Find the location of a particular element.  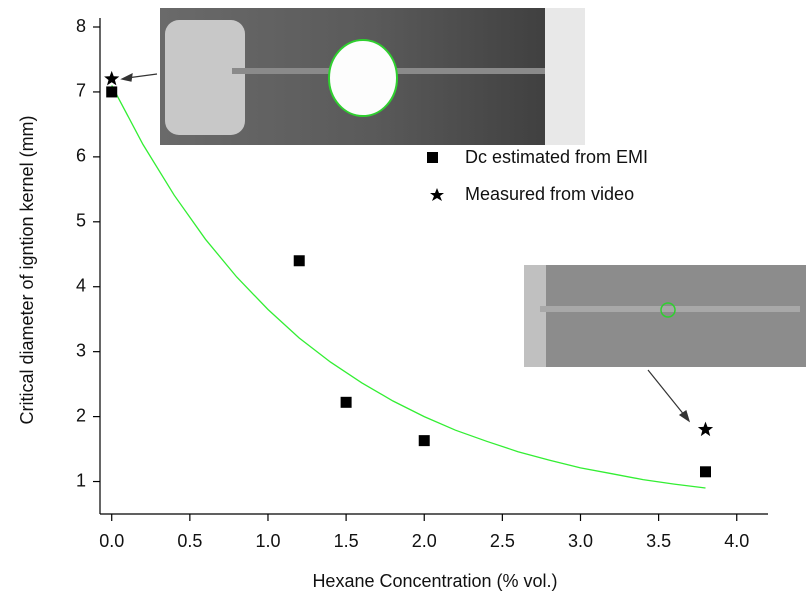

y-axis-label: Critical diameter of igntion kernel (mm) is located at coordinates (27, 269).